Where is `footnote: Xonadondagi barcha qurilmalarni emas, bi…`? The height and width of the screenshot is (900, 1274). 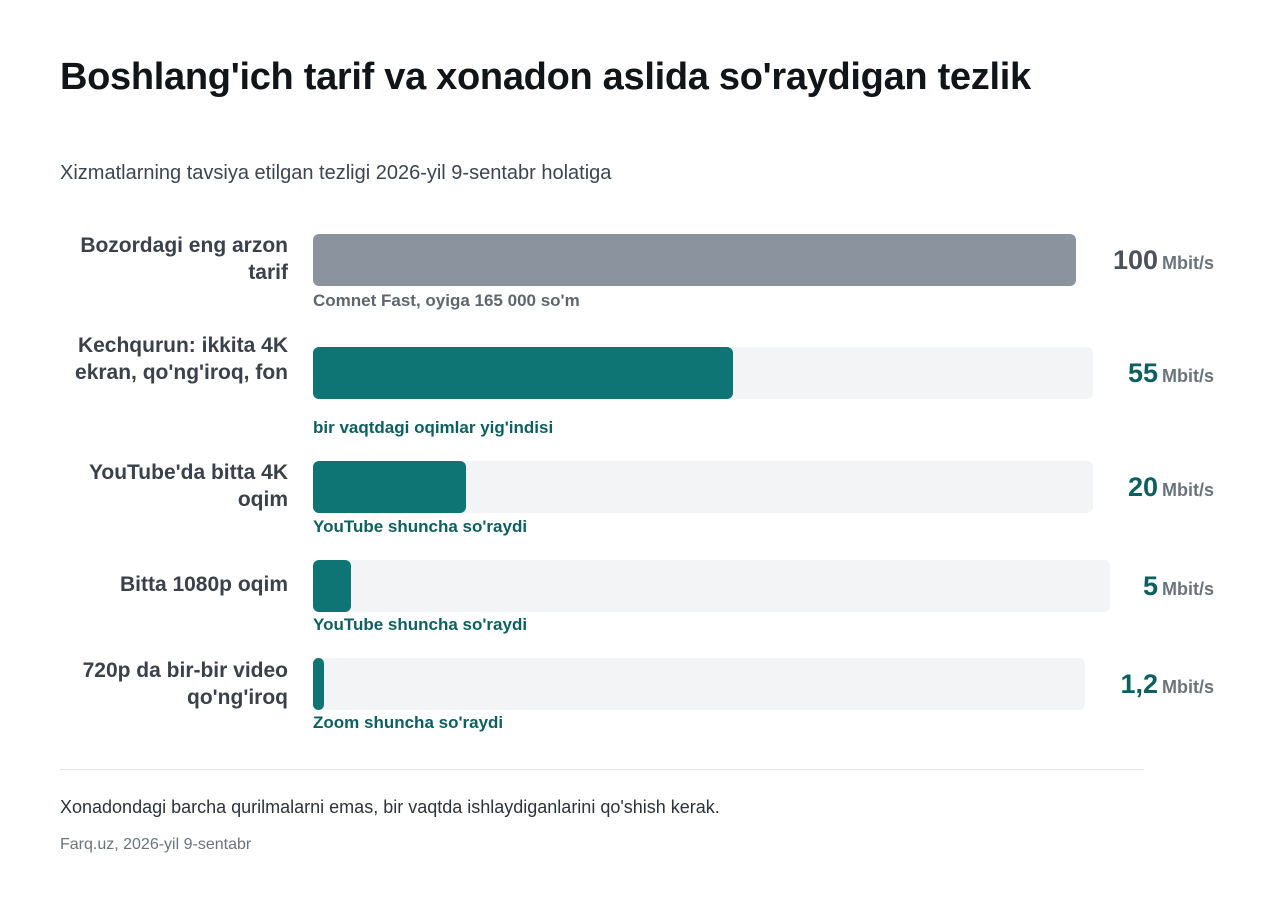 footnote: Xonadondagi barcha qurilmalarni emas, bi… is located at coordinates (390, 807).